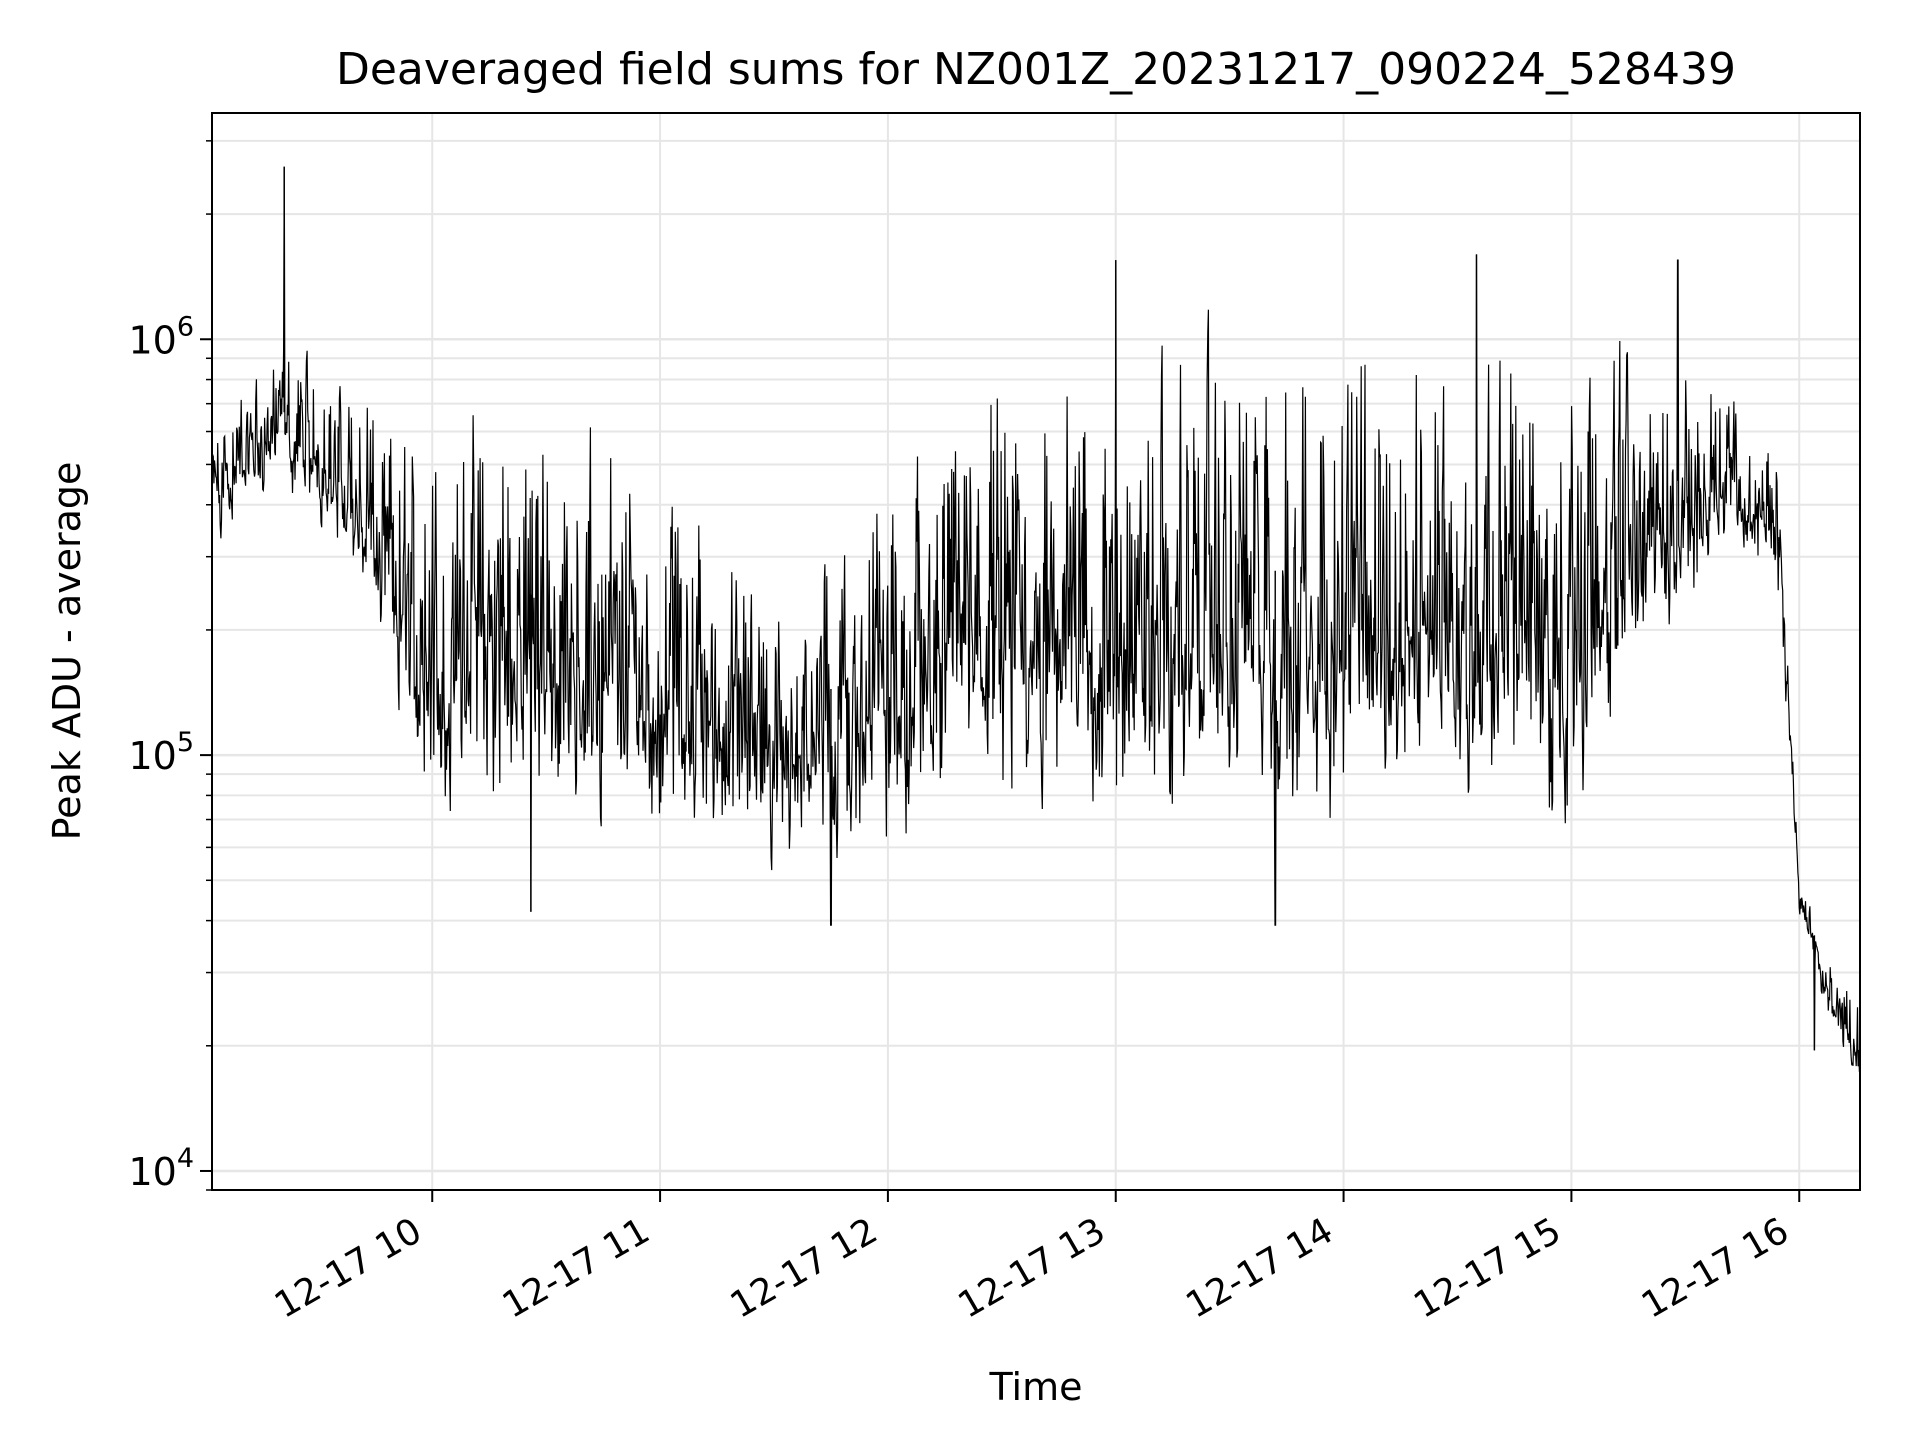  Describe the element at coordinates (185, 1158) in the screenshot. I see `y-tick-label-exponent: 4` at that location.